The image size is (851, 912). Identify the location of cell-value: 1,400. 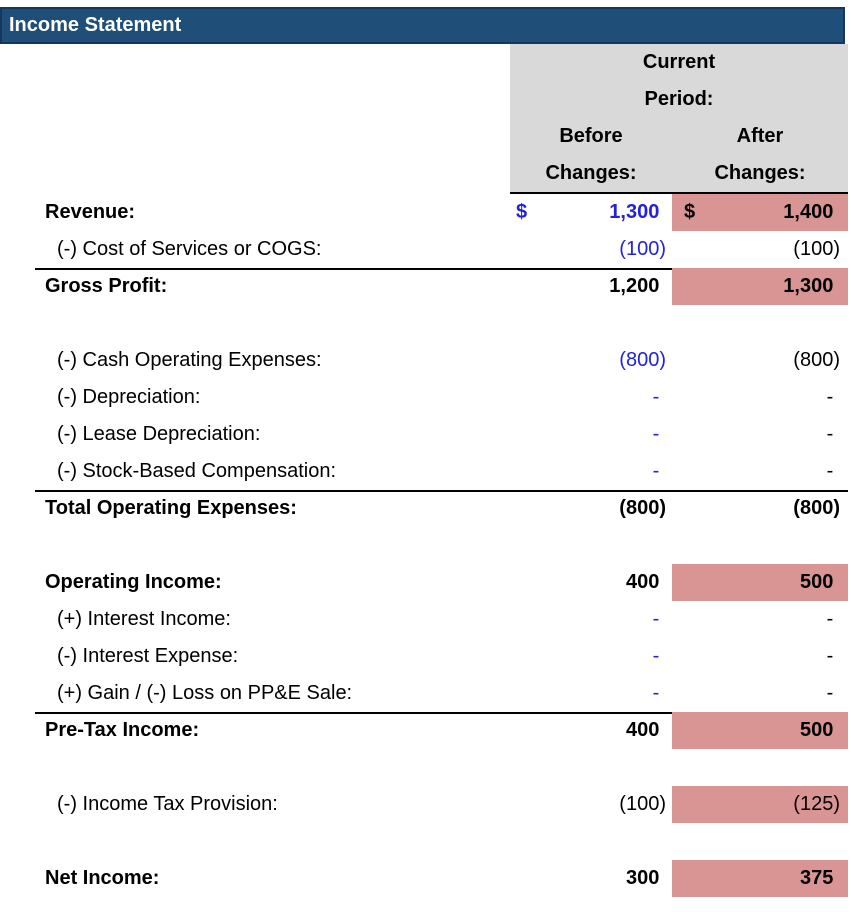
(808, 212).